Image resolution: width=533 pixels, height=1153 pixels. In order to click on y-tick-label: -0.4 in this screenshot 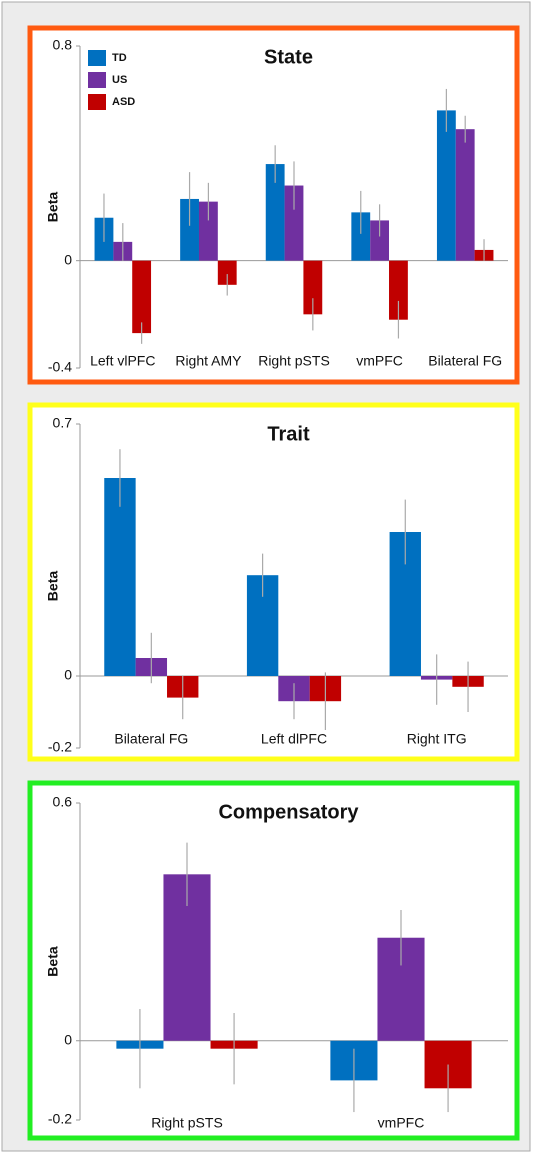, I will do `click(60, 367)`.